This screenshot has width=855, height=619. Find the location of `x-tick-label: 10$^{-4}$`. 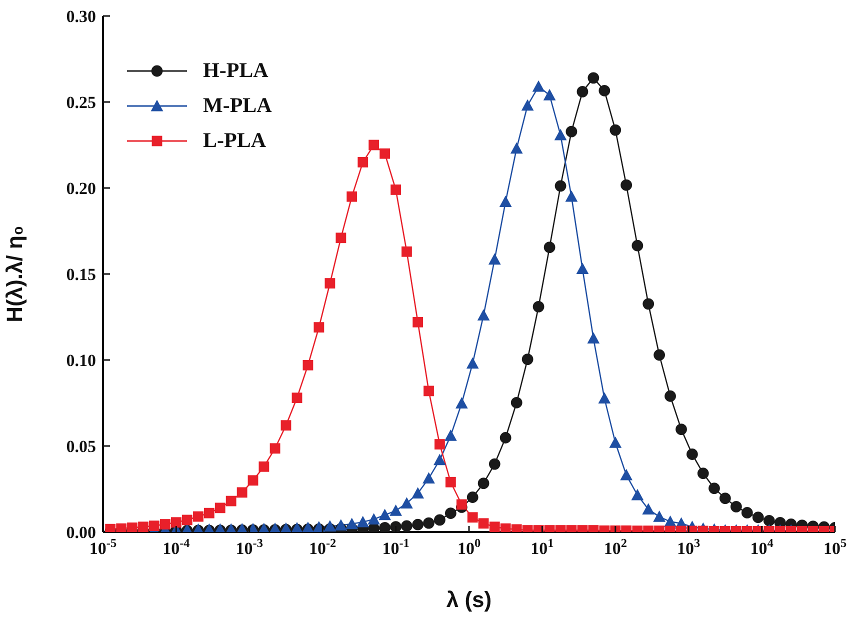

x-tick-label: 10$^{-4}$ is located at coordinates (176, 547).